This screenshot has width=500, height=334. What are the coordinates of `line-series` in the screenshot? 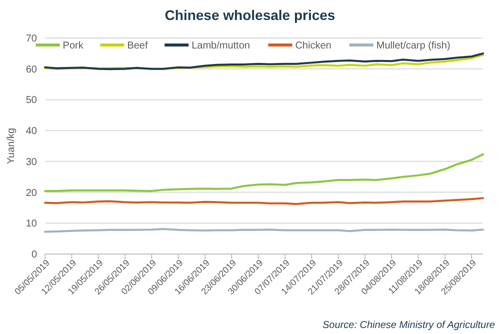 It's located at (264, 172).